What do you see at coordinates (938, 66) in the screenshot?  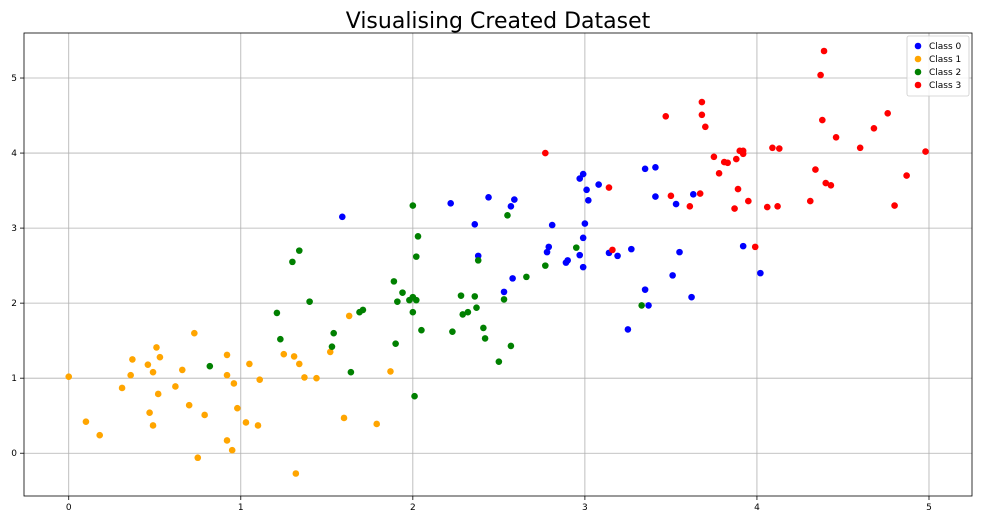 I see `legend: Class 0 Class 1 Class 2 Class 3` at bounding box center [938, 66].